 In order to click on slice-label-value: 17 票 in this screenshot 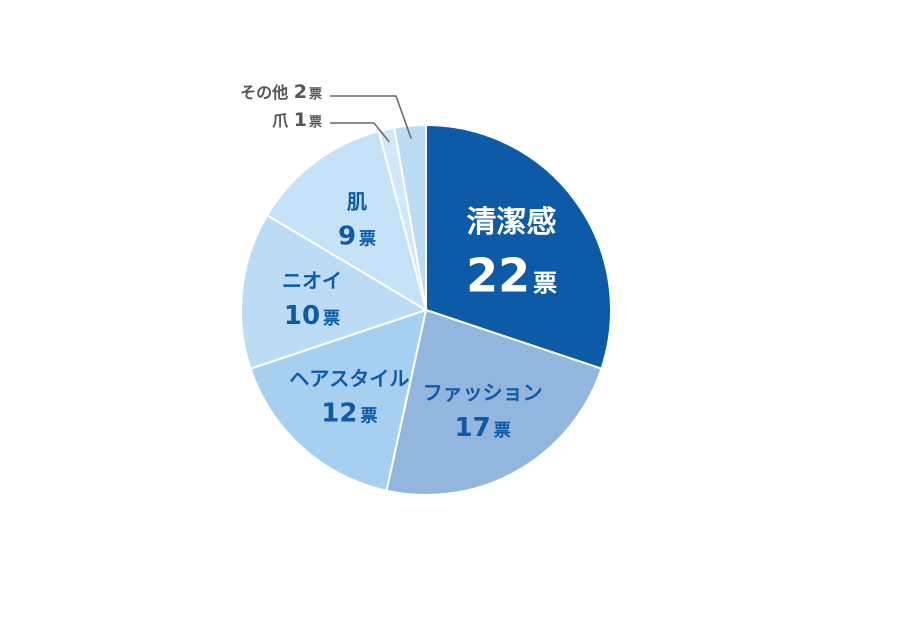, I will do `click(483, 428)`.